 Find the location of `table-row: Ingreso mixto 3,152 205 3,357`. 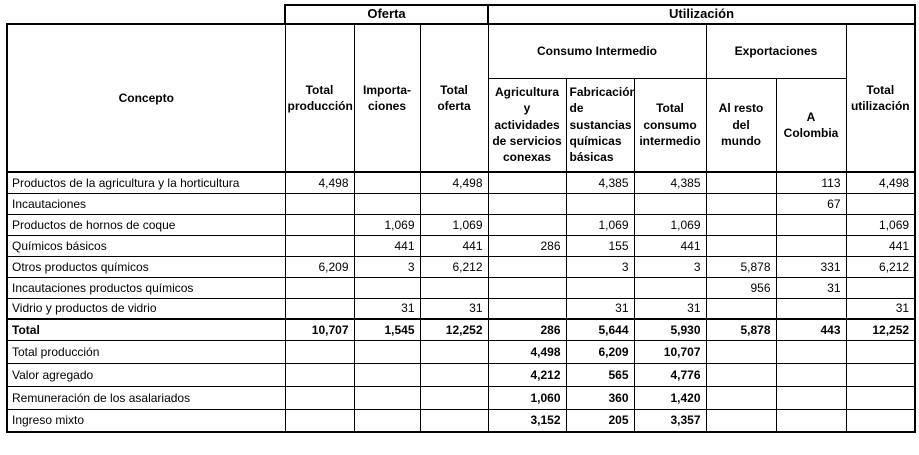

table-row: Ingreso mixto 3,152 205 3,357 is located at coordinates (461, 420).